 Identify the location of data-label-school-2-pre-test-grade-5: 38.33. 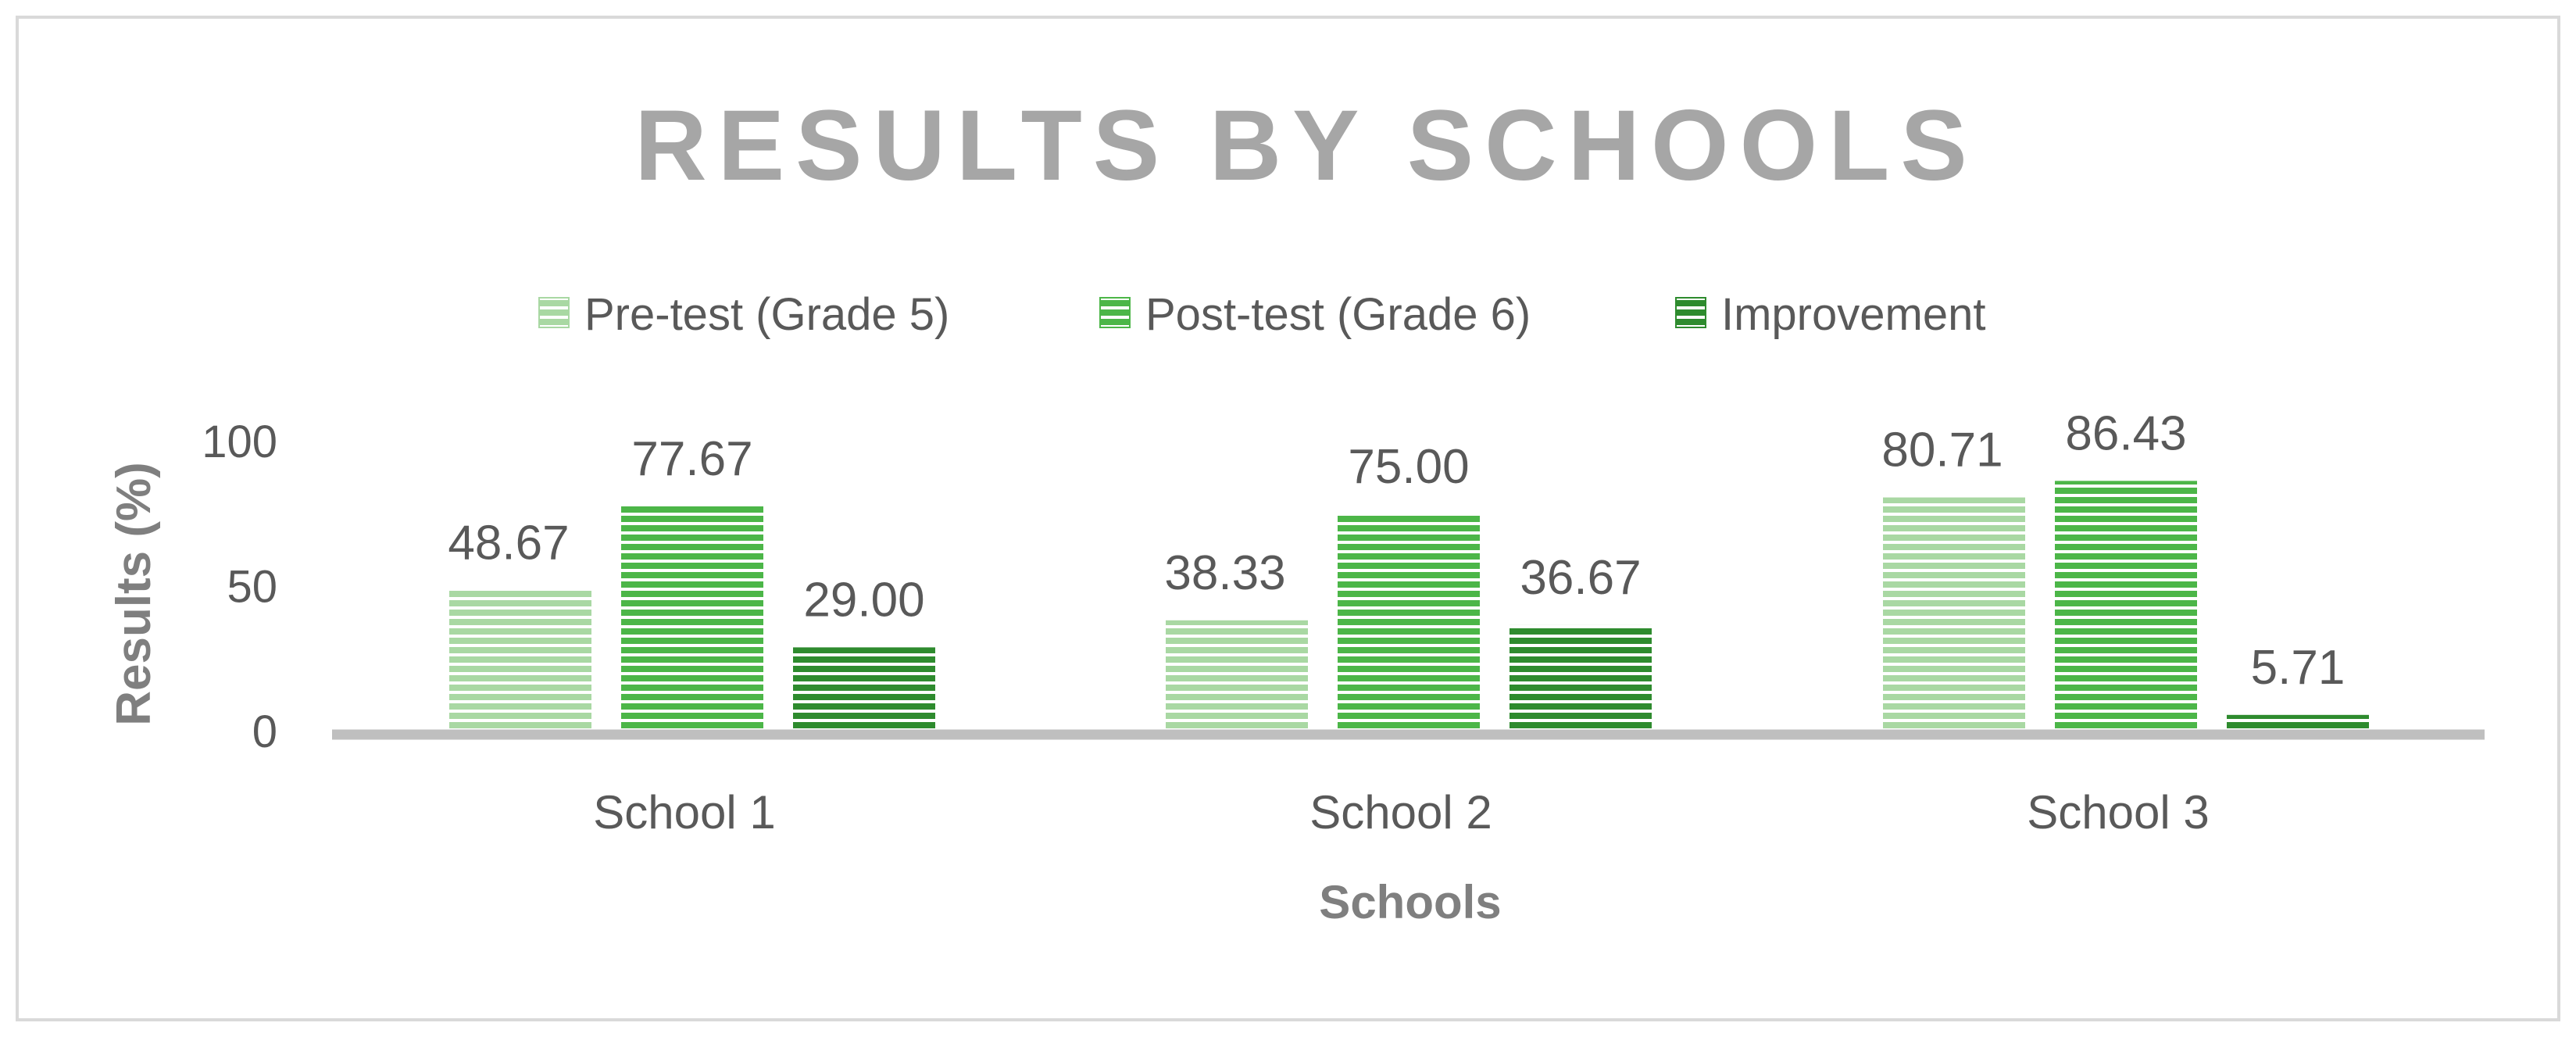
(1225, 573).